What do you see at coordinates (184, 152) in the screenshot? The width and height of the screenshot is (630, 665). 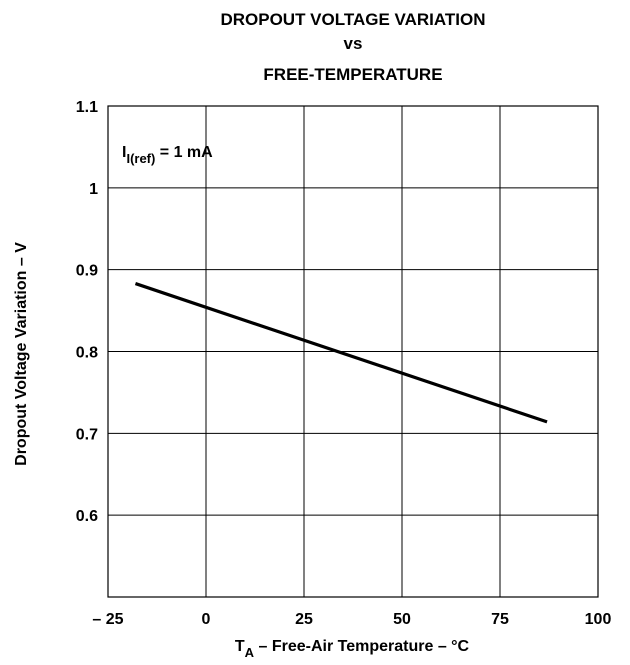 I see `annotation-value: = 1 mA` at bounding box center [184, 152].